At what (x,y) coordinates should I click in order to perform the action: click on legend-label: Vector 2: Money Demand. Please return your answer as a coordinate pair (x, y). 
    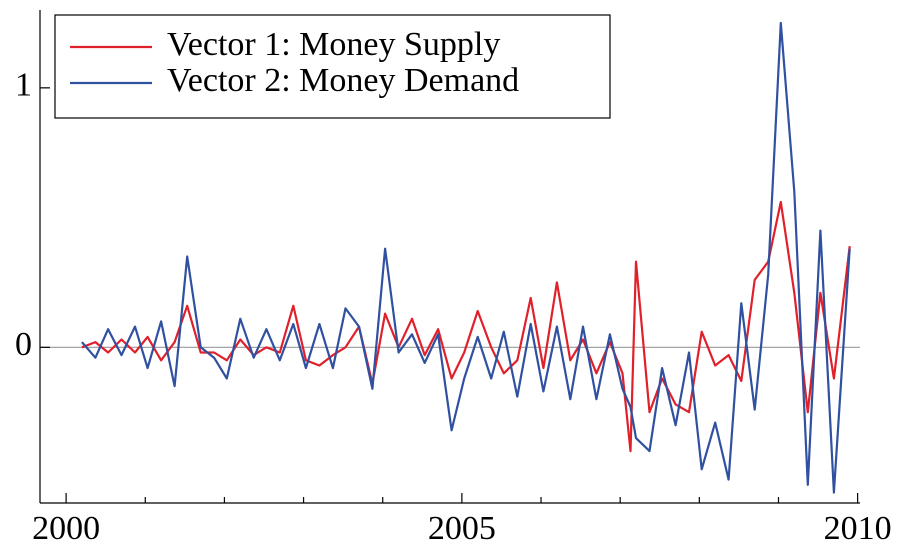
    Looking at the image, I should click on (343, 80).